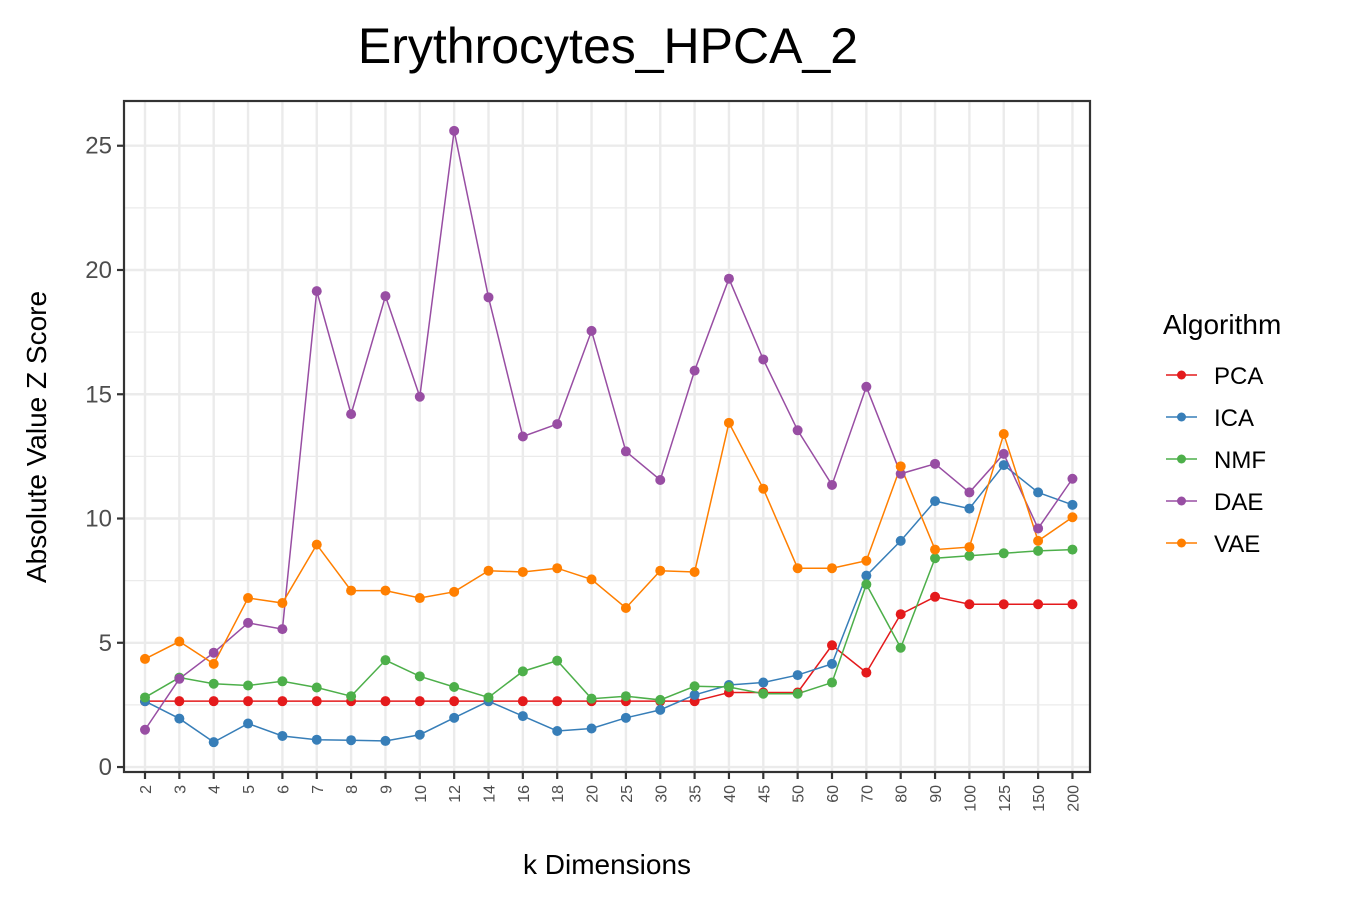 The image size is (1350, 900). I want to click on x-tick-label: 18, so click(558, 794).